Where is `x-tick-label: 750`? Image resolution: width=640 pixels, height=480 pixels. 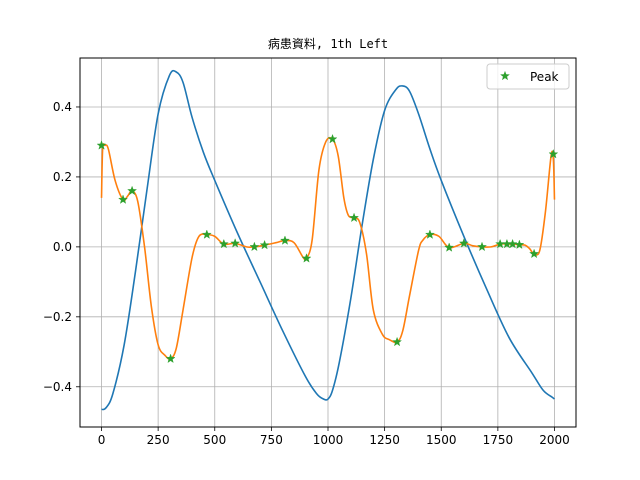
x-tick-label: 750 is located at coordinates (271, 440).